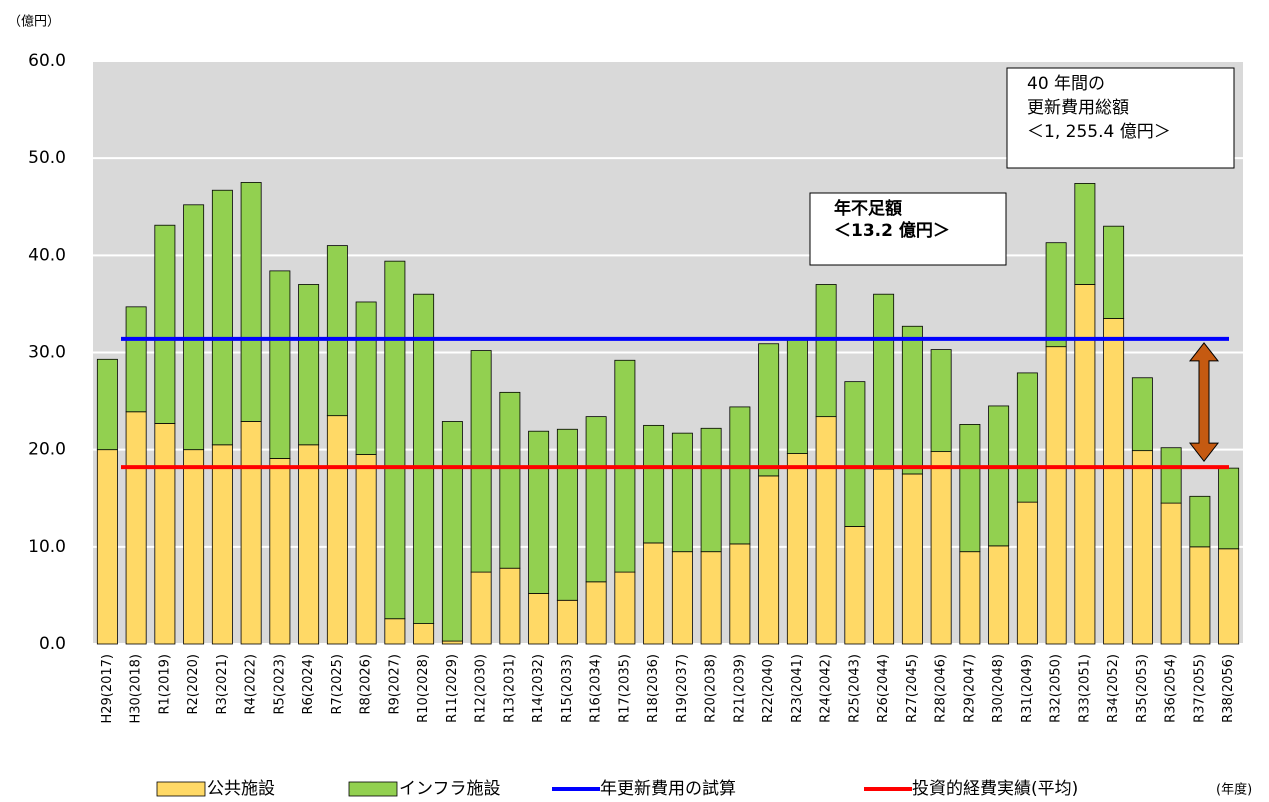 This screenshot has height=802, width=1269. Describe the element at coordinates (1171, 688) in the screenshot. I see `x-tick-label: R36(2054)` at that location.